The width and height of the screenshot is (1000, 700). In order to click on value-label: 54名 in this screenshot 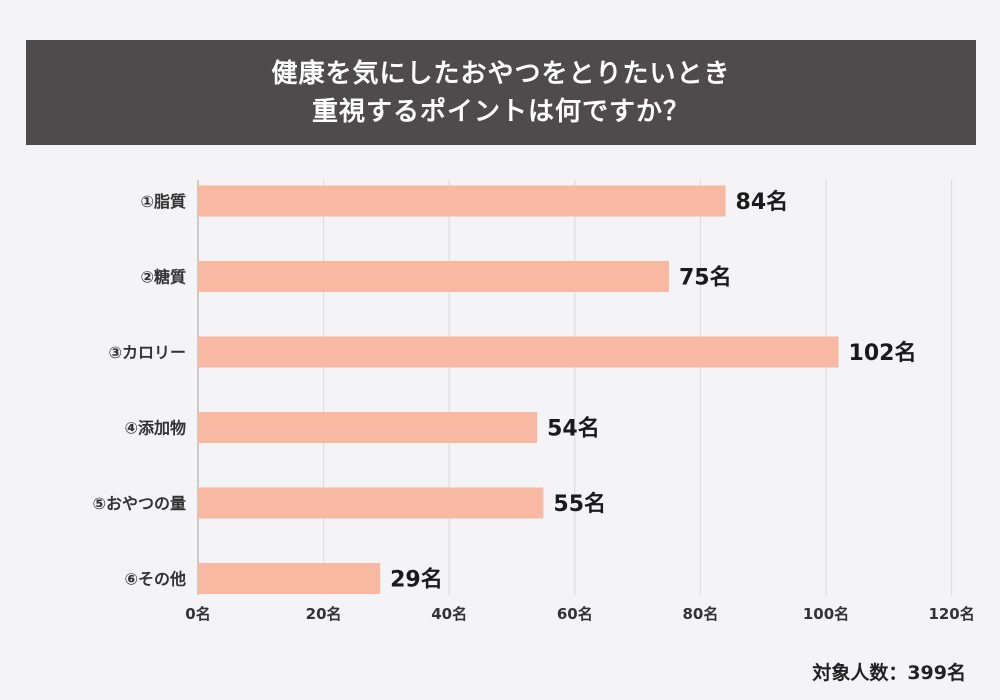, I will do `click(573, 429)`.